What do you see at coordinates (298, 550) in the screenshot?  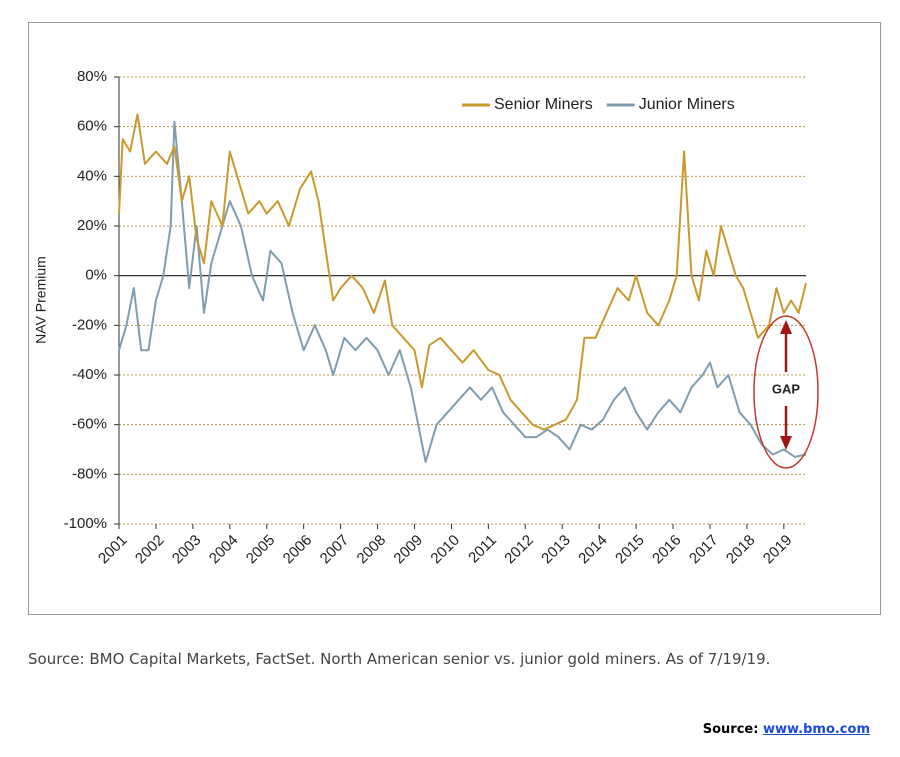 I see `x-tick-label: 2006` at bounding box center [298, 550].